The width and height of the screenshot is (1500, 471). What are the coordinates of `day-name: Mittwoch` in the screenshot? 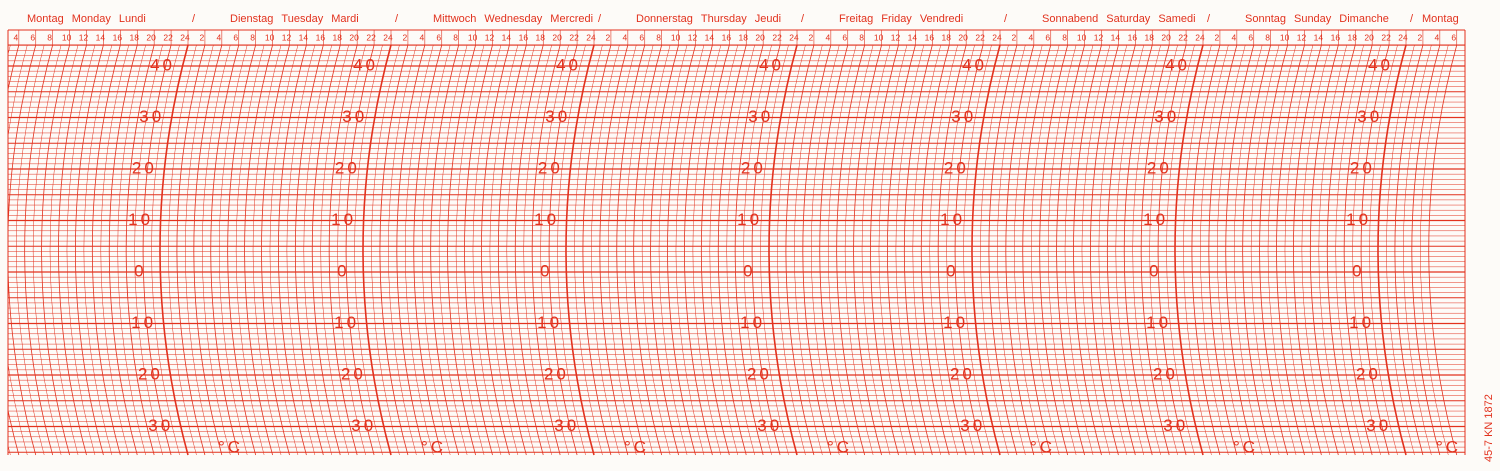 It's located at (454, 19).